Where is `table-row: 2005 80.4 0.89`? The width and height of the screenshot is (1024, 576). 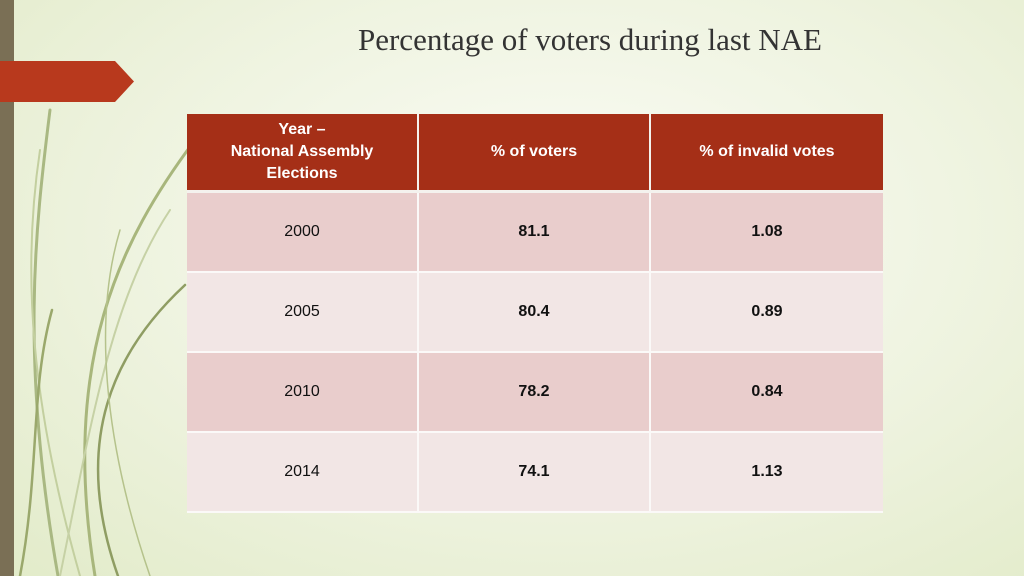
table-row: 2005 80.4 0.89 is located at coordinates (535, 312).